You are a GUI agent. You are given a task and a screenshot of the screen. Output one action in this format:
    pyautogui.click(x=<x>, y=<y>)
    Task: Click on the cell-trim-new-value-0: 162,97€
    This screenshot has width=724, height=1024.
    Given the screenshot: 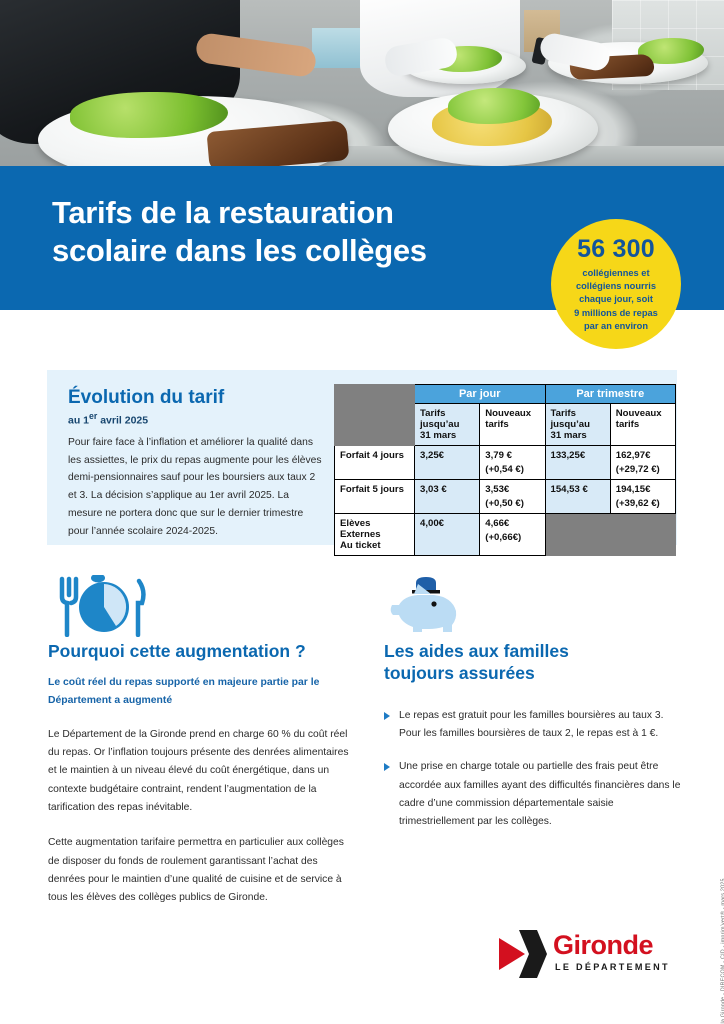 What is the action you would take?
    pyautogui.click(x=633, y=455)
    